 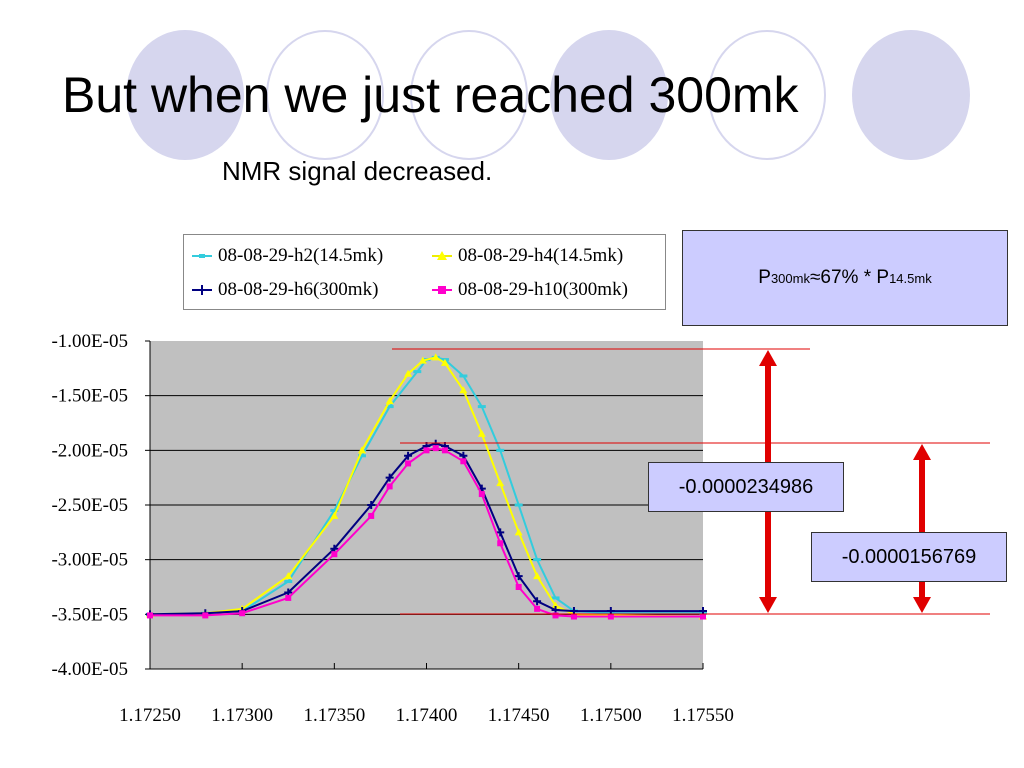 What do you see at coordinates (746, 487) in the screenshot?
I see `delta-14-5mk-box: -0.0000234986` at bounding box center [746, 487].